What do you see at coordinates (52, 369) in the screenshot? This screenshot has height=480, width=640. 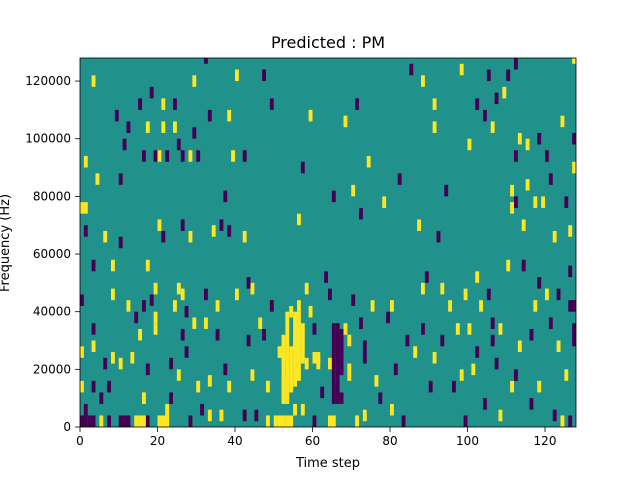 I see `y-tick-label: 20000` at bounding box center [52, 369].